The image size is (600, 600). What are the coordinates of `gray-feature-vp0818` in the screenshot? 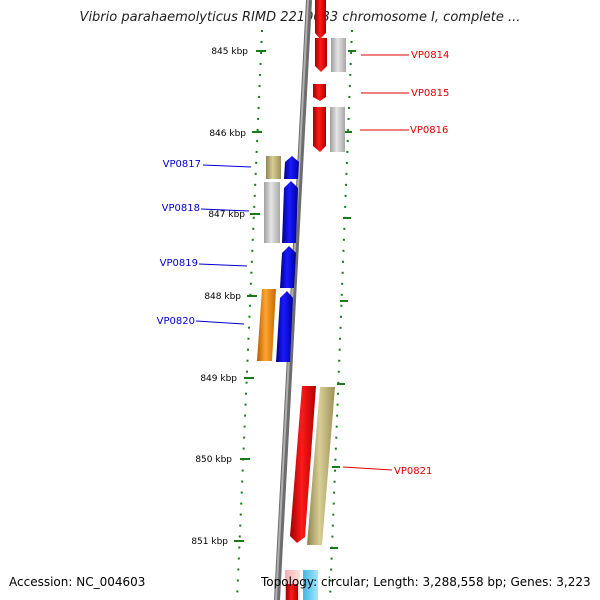 It's located at (272, 212).